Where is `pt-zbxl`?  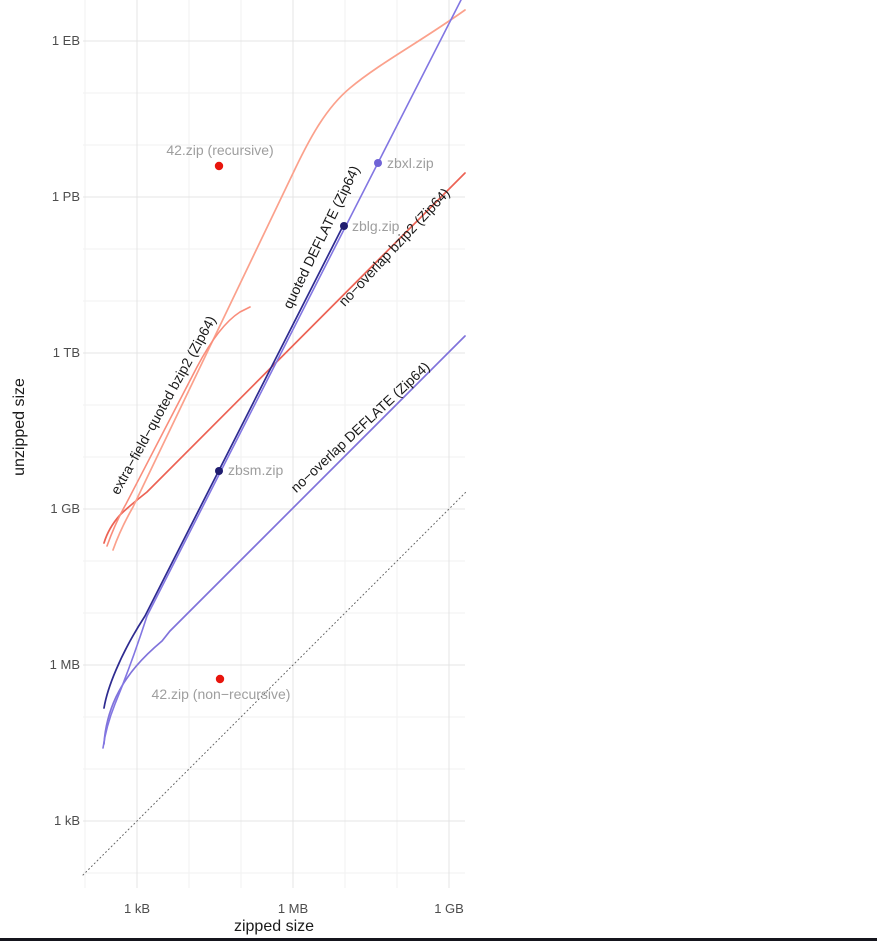 pt-zbxl is located at coordinates (378, 163).